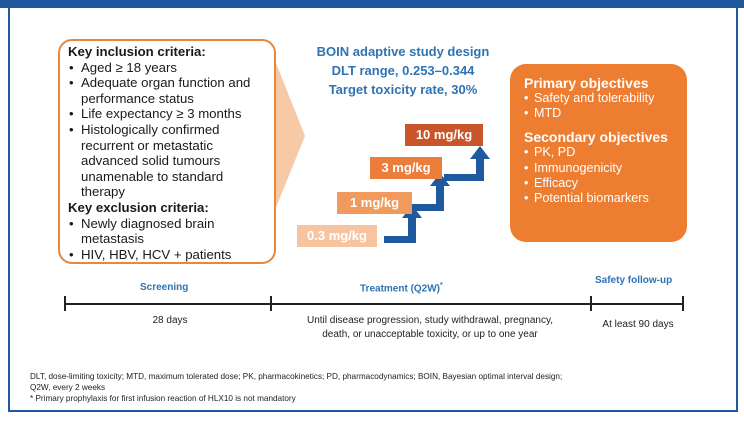 This screenshot has height=426, width=744. Describe the element at coordinates (68, 388) in the screenshot. I see `abbreviations-footnote: Q2W, every 2 weeks` at that location.